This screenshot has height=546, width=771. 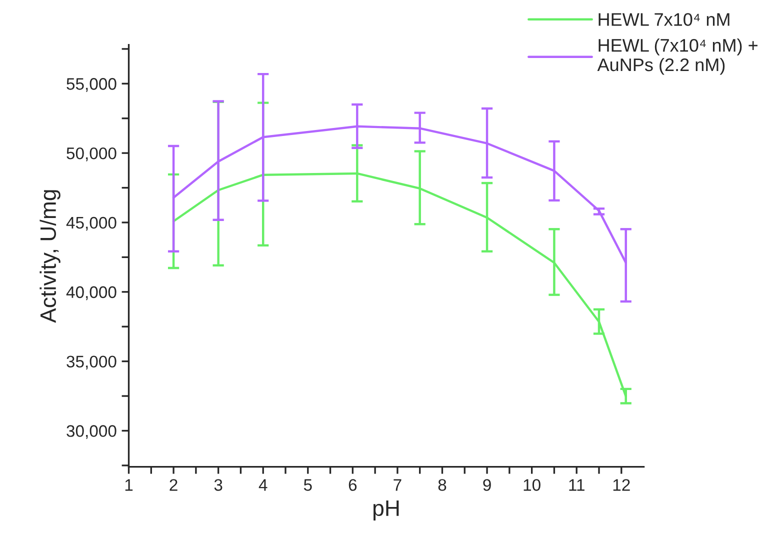 What do you see at coordinates (442, 485) in the screenshot?
I see `x-tick-label: 8` at bounding box center [442, 485].